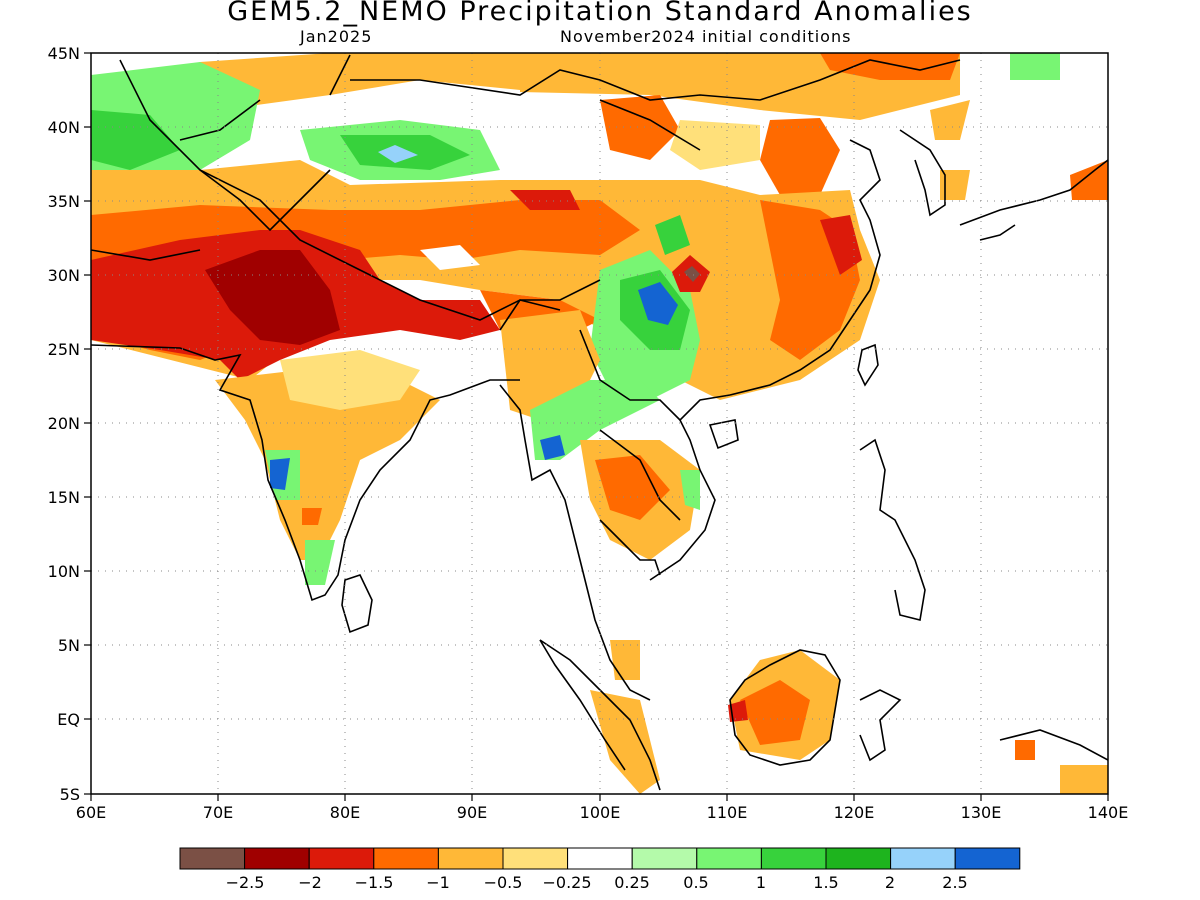 This screenshot has width=1200, height=900. What do you see at coordinates (64, 497) in the screenshot?
I see `lat-label: 15N` at bounding box center [64, 497].